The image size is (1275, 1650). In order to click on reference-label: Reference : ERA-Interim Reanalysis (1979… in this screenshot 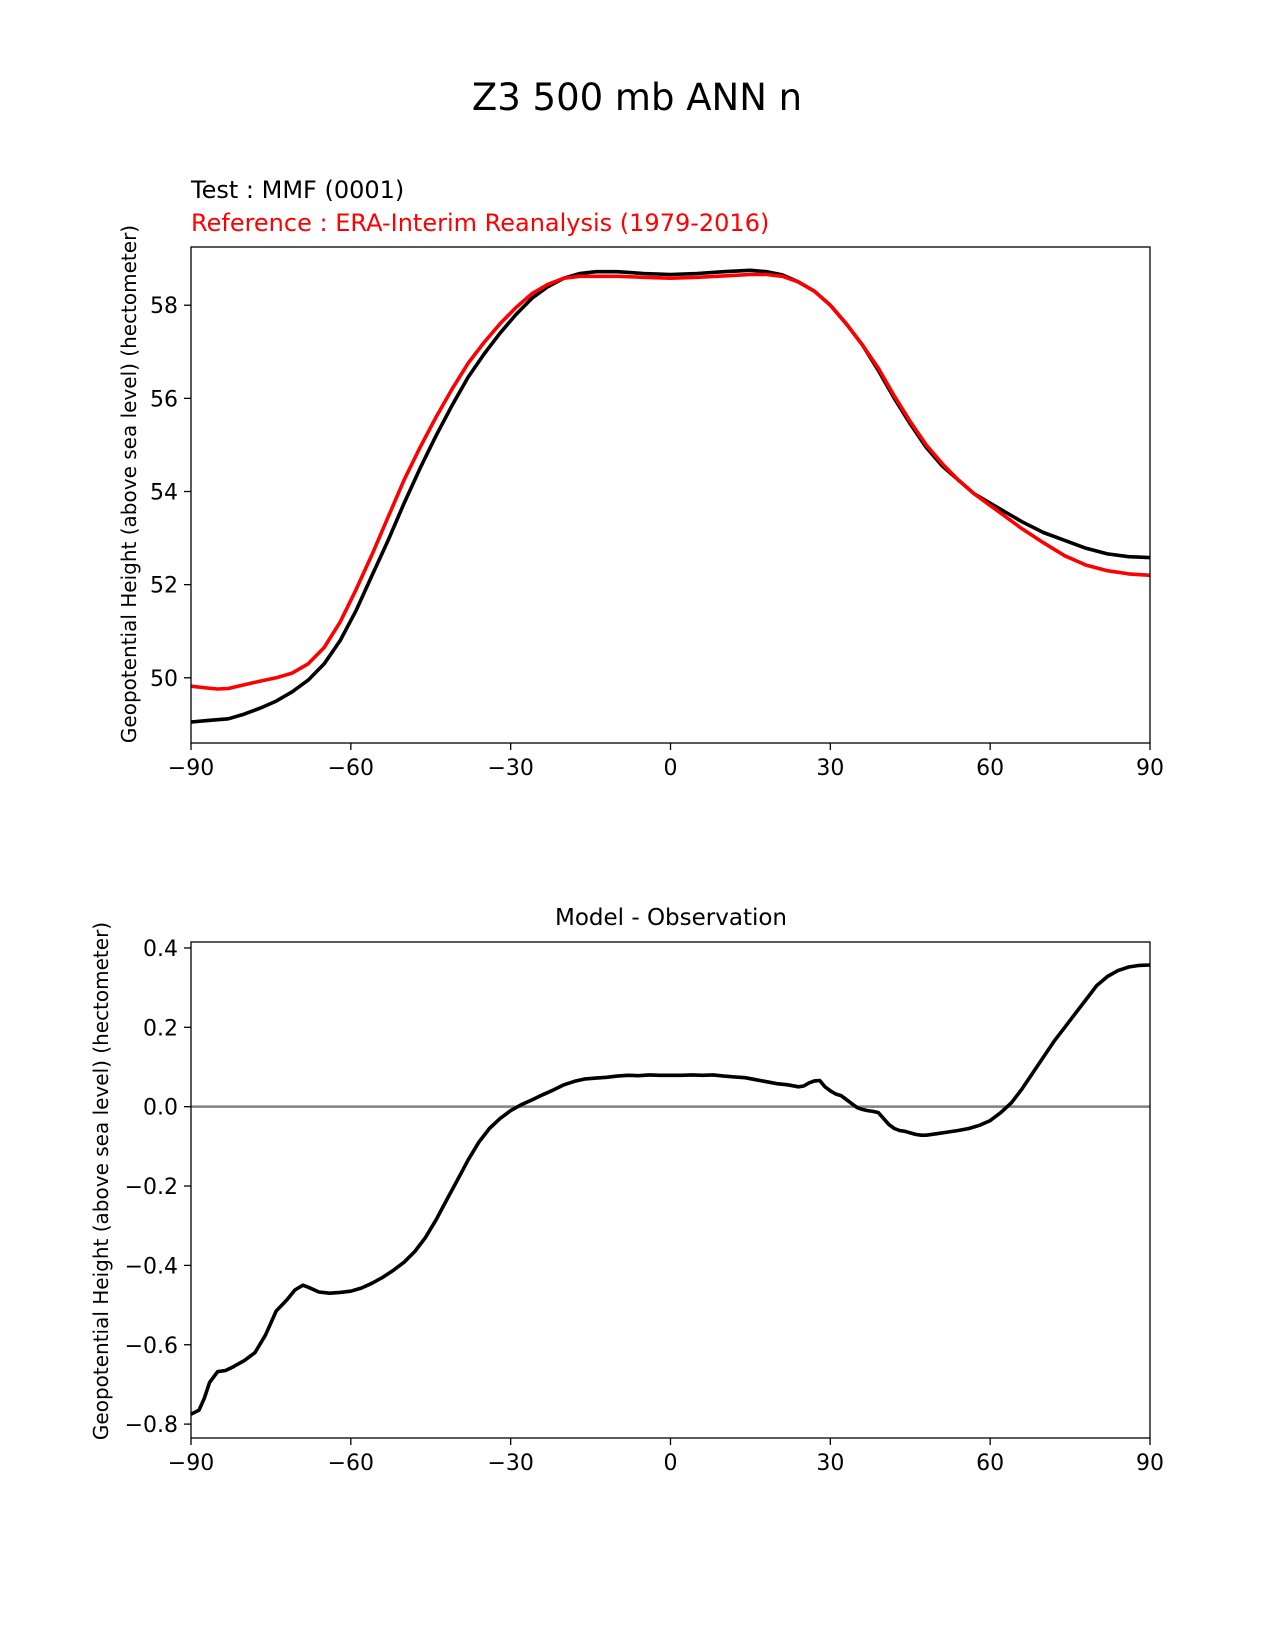, I will do `click(480, 223)`.